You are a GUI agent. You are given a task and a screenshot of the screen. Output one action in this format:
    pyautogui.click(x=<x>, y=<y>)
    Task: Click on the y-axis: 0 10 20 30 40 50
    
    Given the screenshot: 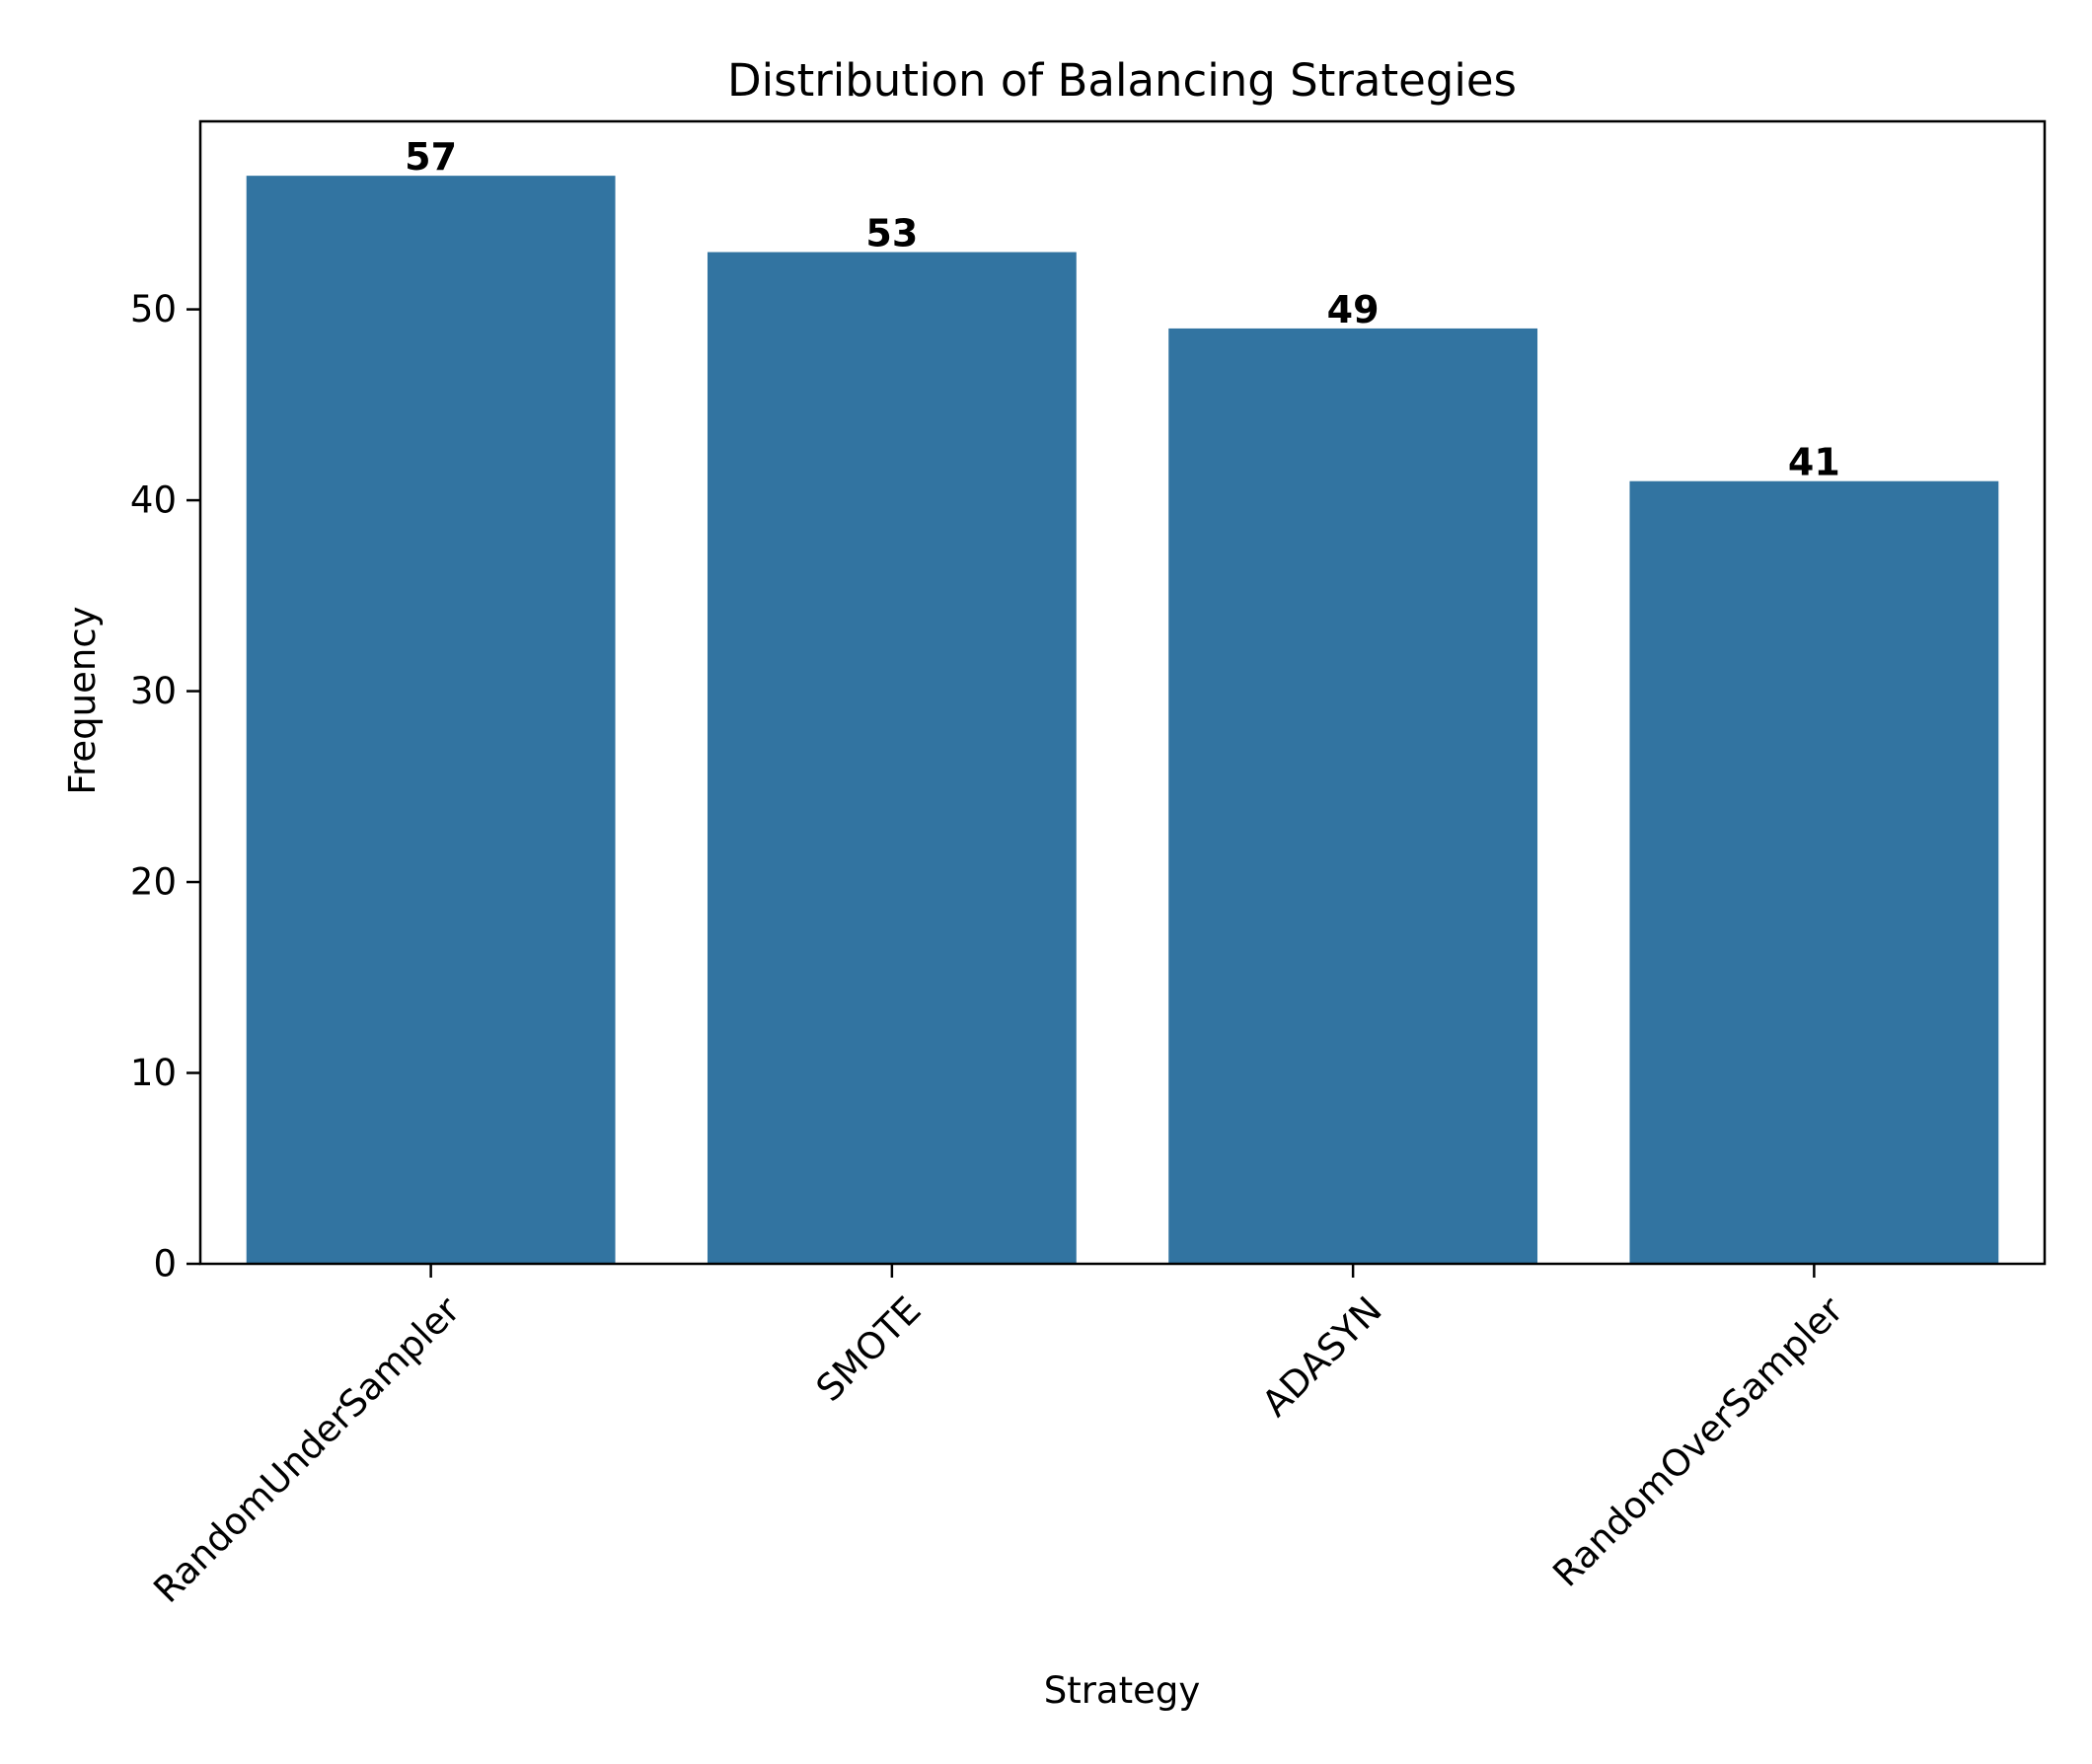 What is the action you would take?
    pyautogui.click(x=165, y=787)
    